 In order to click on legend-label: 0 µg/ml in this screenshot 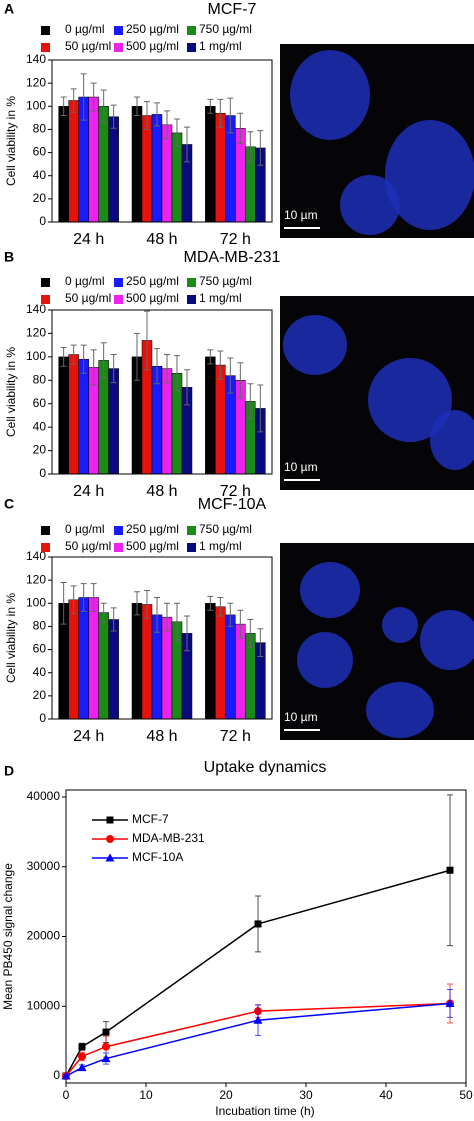, I will do `click(85, 29)`.